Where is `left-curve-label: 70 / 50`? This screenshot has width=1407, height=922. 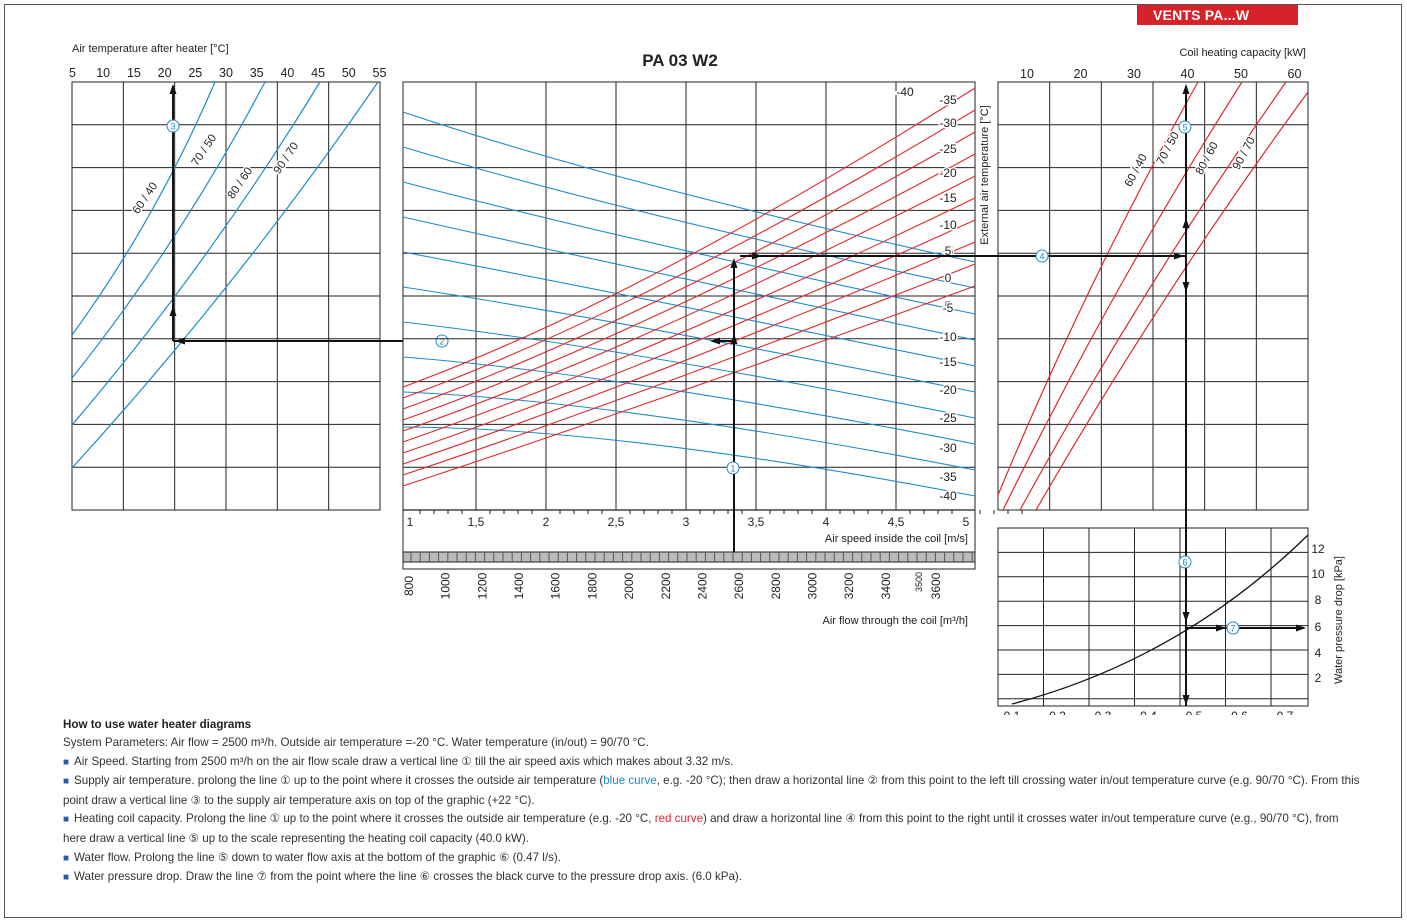
left-curve-label: 70 / 50 is located at coordinates (205, 150).